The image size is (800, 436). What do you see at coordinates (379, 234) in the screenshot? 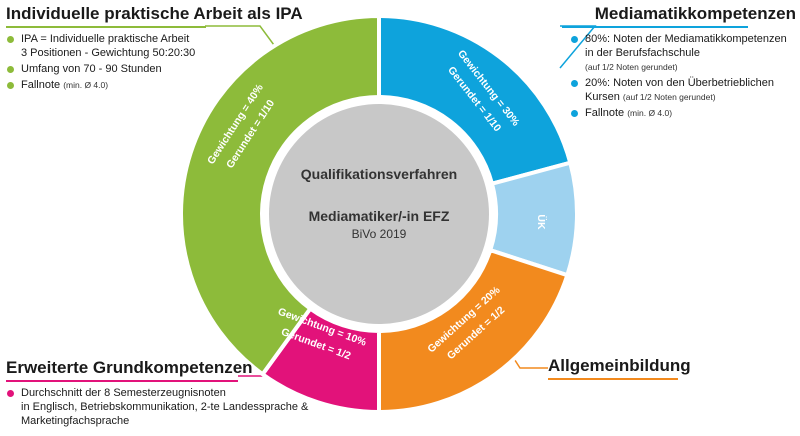
I see `center-bivo: BiVo 2019` at bounding box center [379, 234].